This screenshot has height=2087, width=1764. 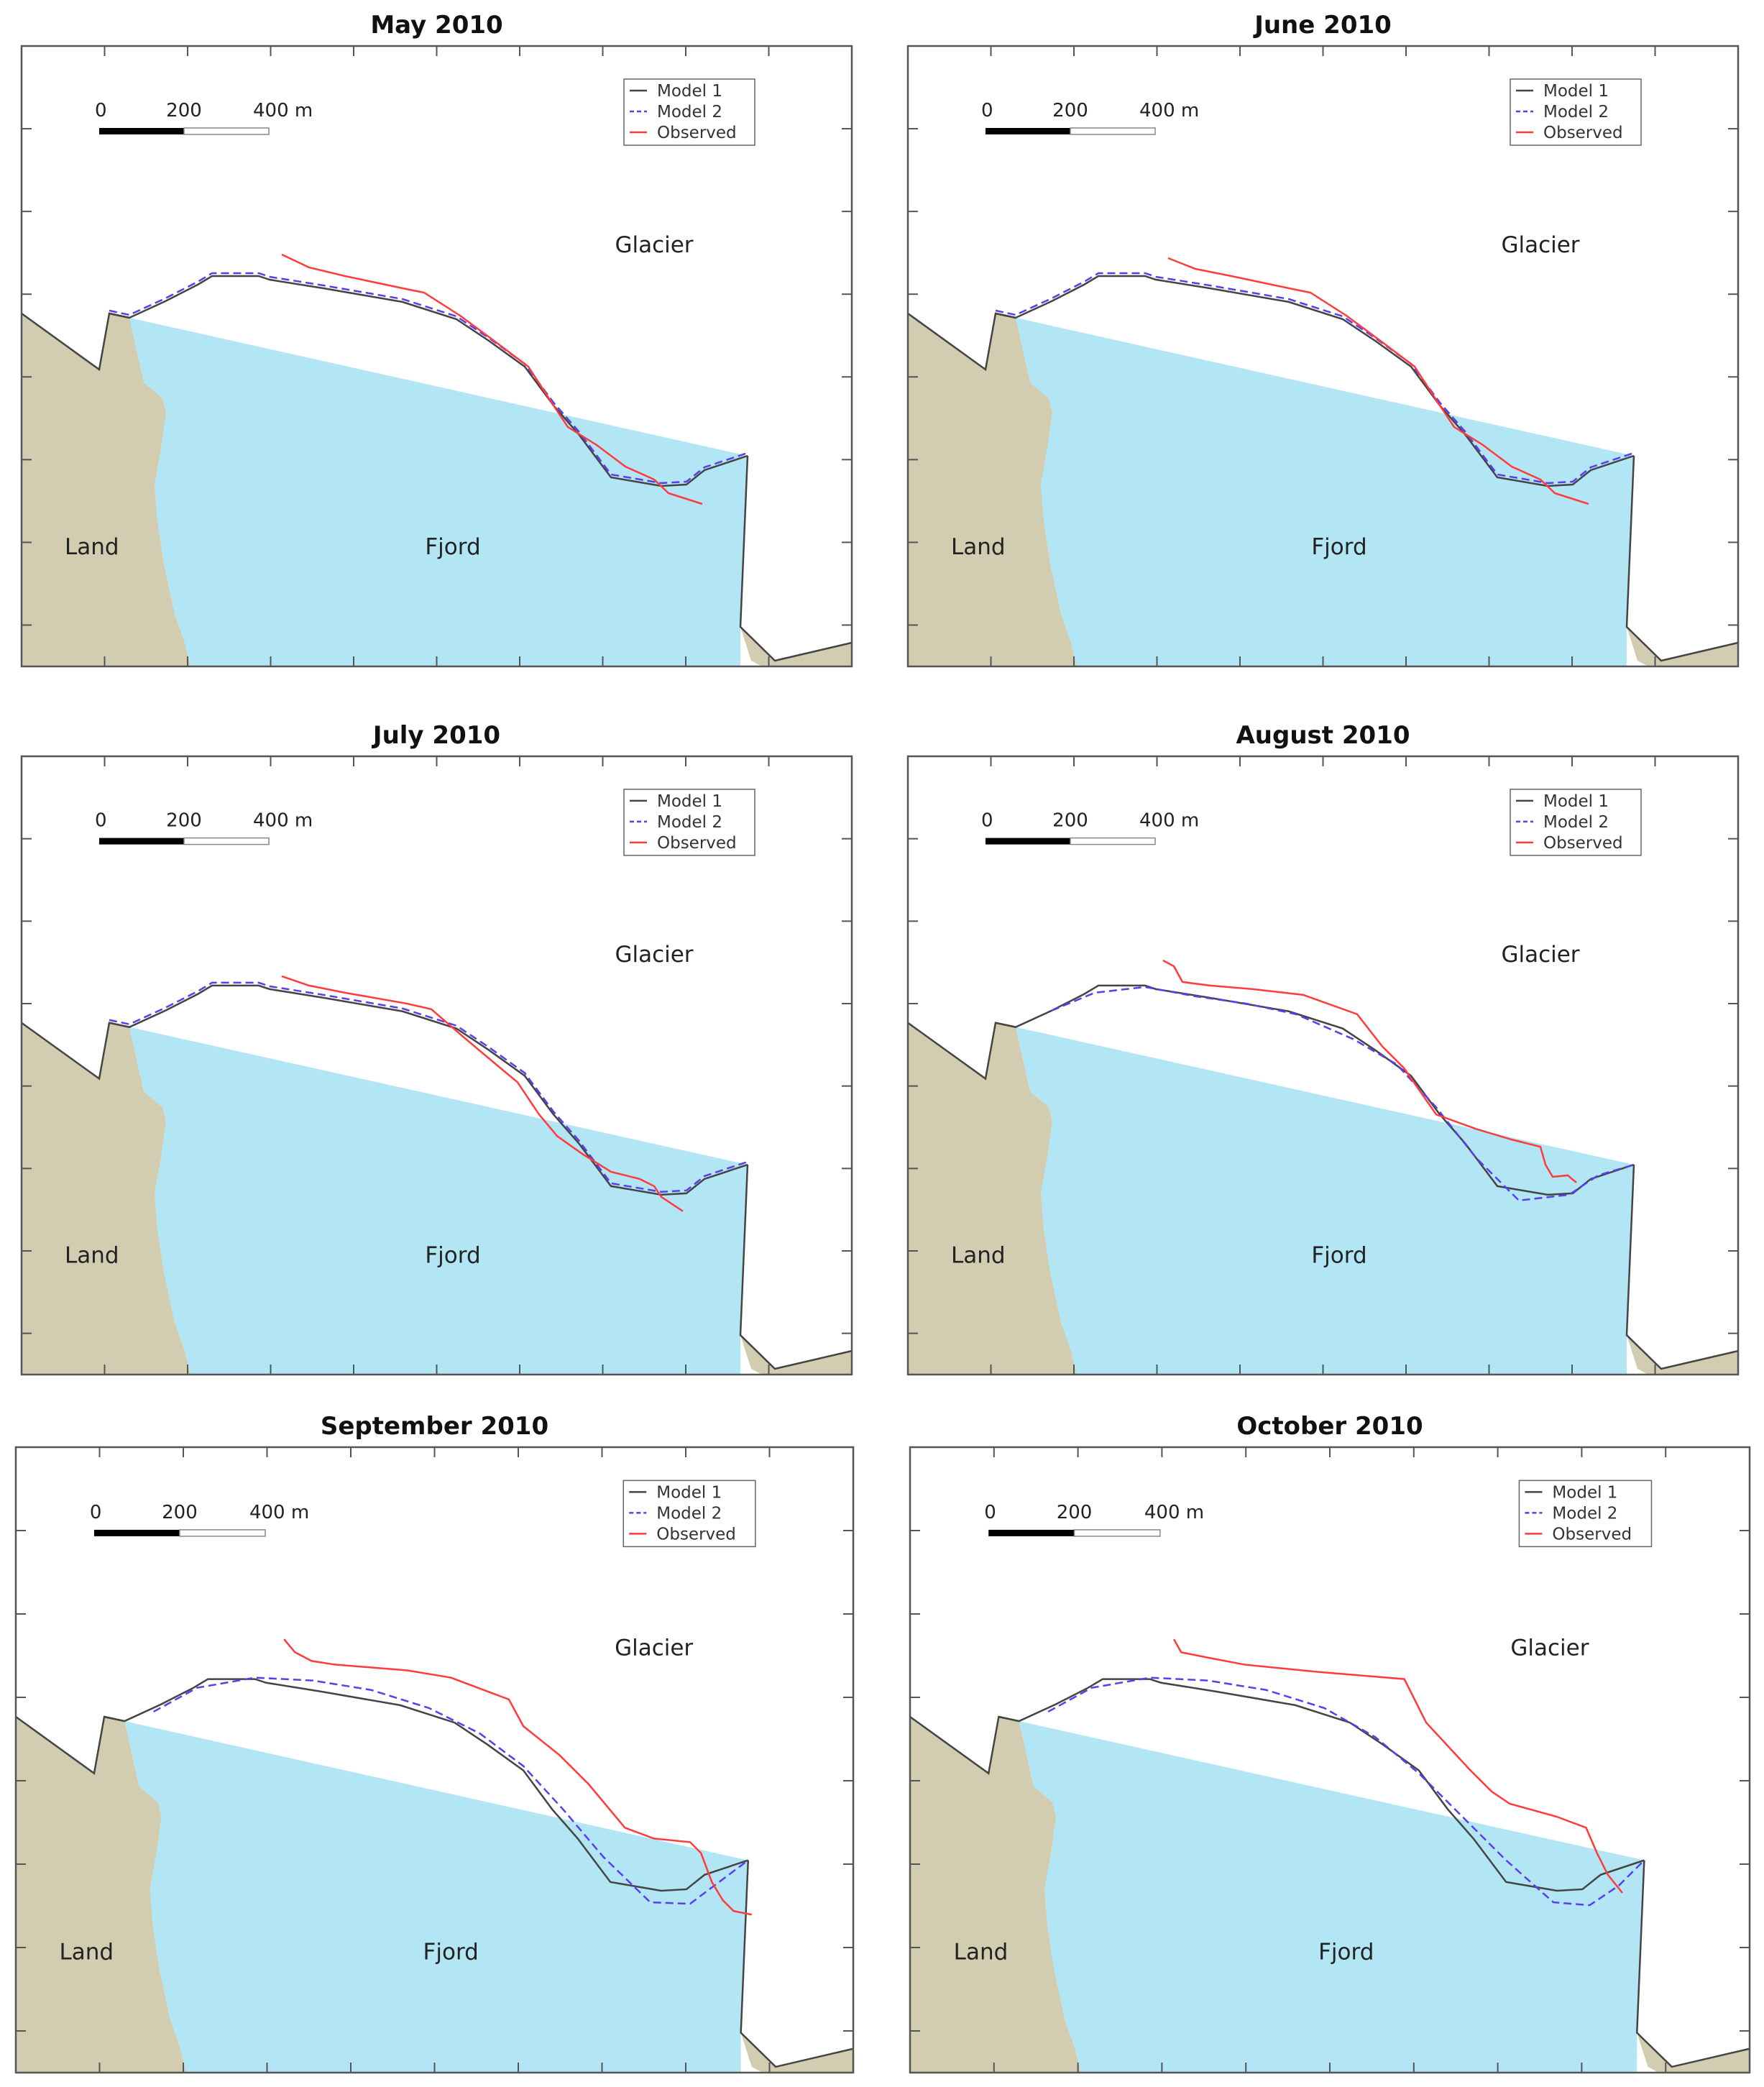 I want to click on panel-title: May 2010, so click(x=436, y=26).